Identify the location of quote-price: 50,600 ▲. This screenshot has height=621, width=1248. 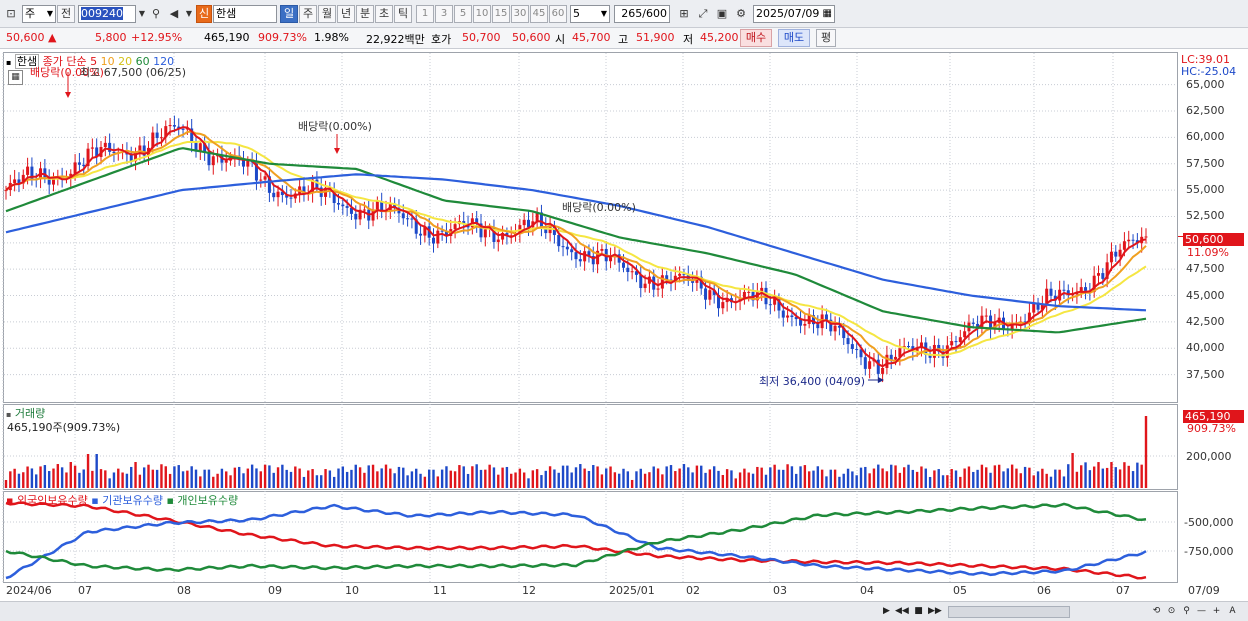
(31, 37).